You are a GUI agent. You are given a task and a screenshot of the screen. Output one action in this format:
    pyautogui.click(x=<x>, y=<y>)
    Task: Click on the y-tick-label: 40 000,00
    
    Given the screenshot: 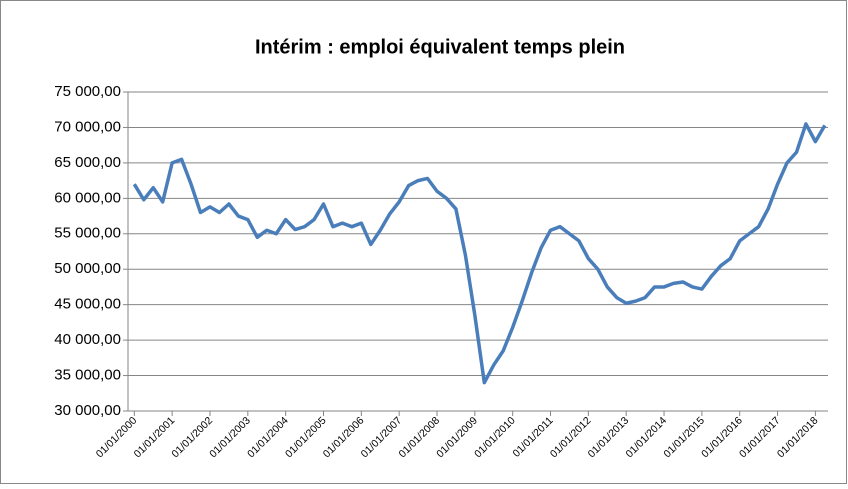 What is the action you would take?
    pyautogui.click(x=87, y=339)
    